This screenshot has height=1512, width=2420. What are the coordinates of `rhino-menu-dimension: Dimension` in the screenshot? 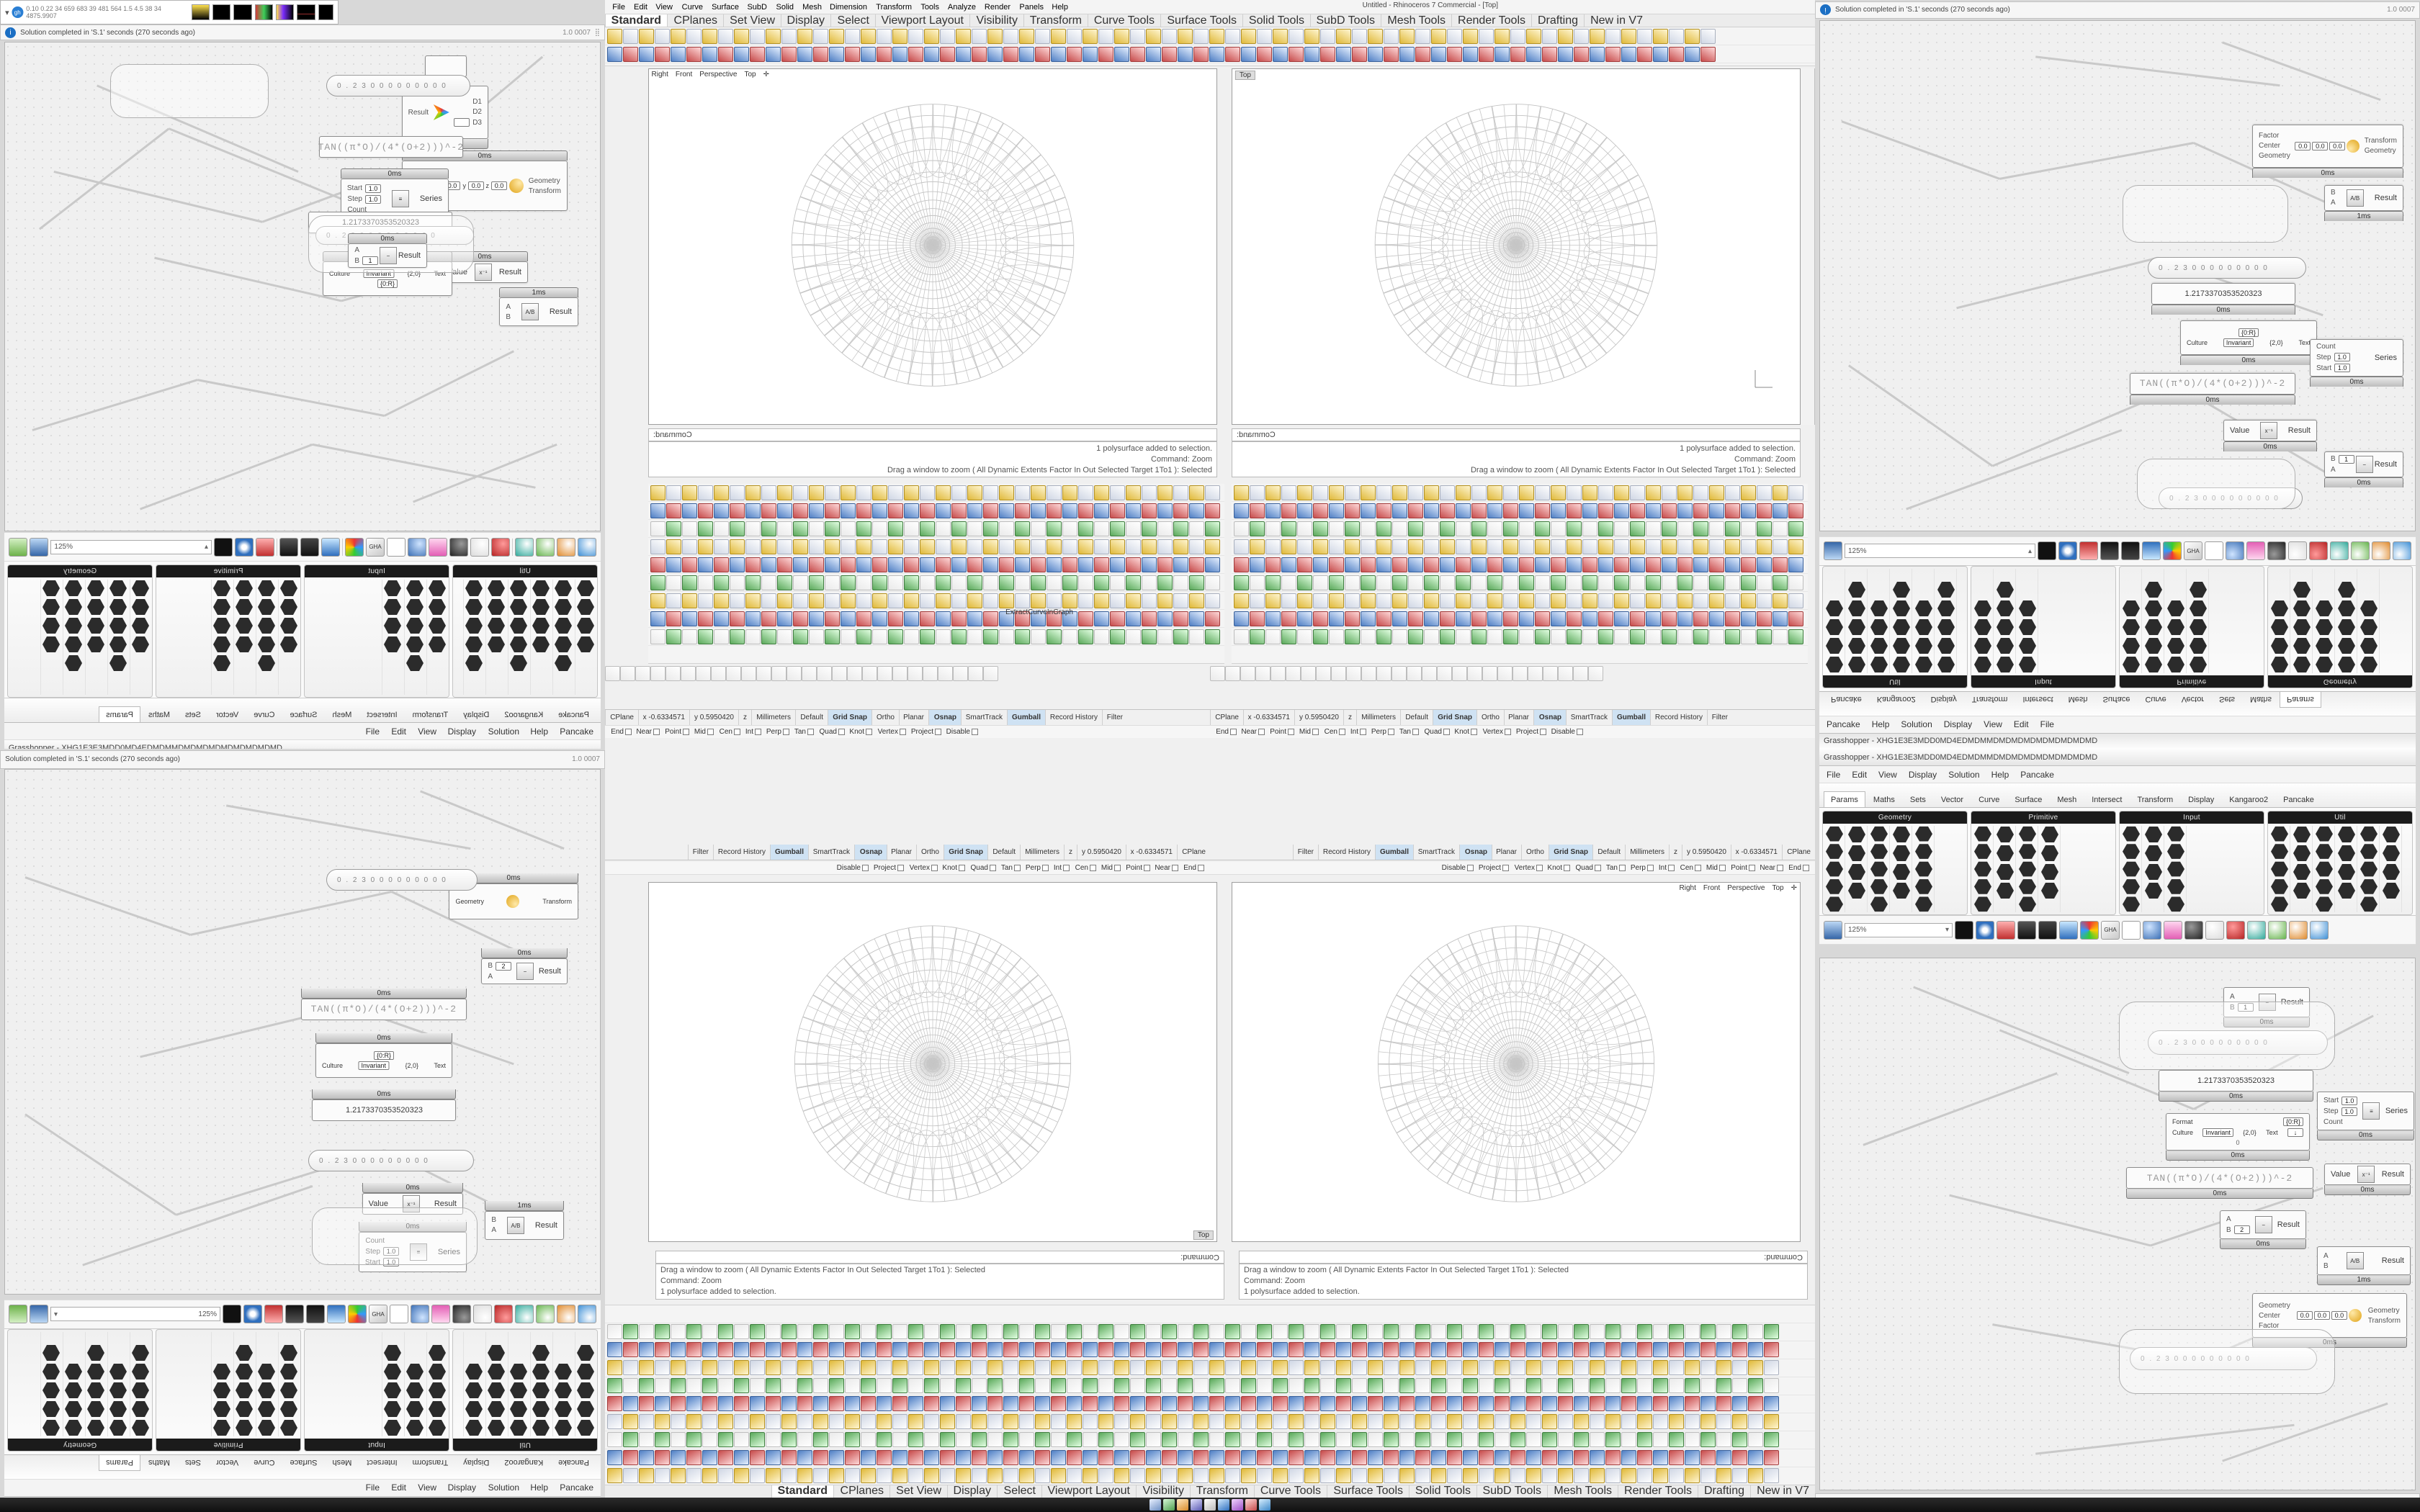 It's located at (849, 7).